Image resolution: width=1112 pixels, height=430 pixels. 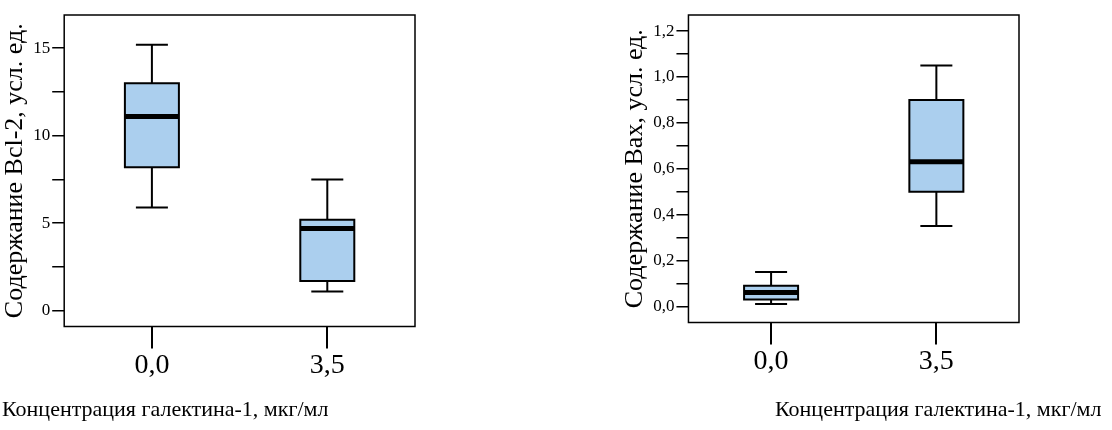 What do you see at coordinates (664, 259) in the screenshot?
I see `y-tick-label: 0,2` at bounding box center [664, 259].